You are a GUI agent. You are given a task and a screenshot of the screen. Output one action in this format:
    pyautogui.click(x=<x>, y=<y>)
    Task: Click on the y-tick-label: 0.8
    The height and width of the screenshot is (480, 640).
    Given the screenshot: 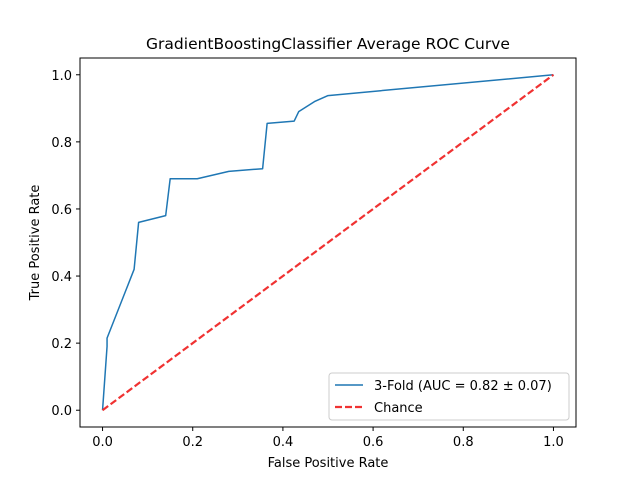 What is the action you would take?
    pyautogui.click(x=61, y=143)
    